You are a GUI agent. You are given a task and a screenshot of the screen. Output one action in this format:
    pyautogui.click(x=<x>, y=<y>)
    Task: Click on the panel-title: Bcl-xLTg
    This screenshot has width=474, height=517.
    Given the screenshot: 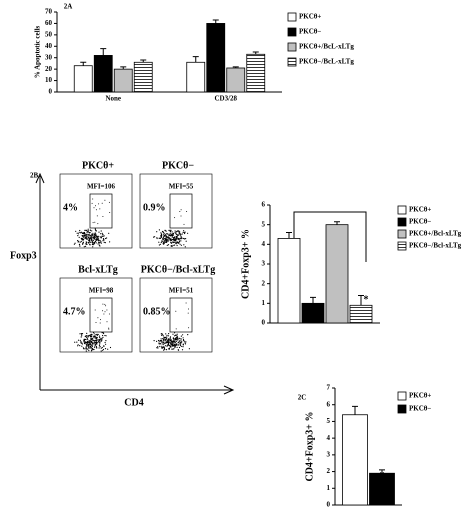 What is the action you would take?
    pyautogui.click(x=98, y=269)
    